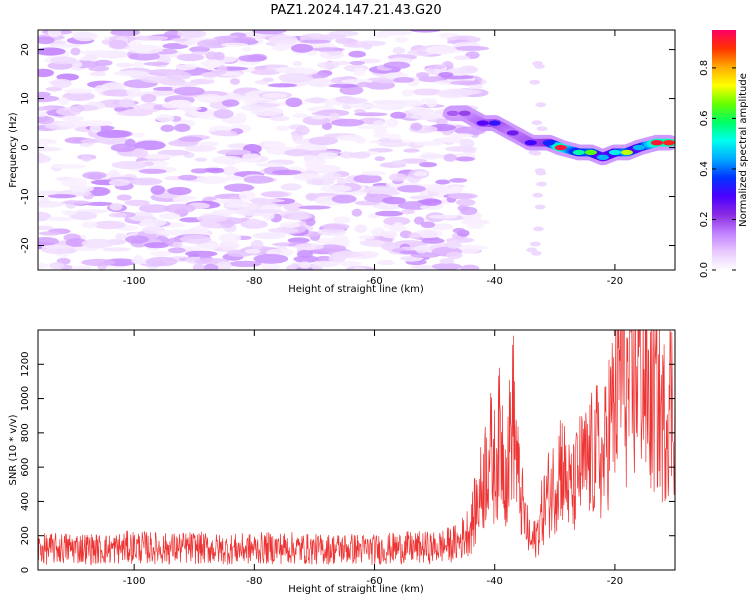 The image size is (750, 600). What do you see at coordinates (25, 398) in the screenshot?
I see `y-tick-label: 1000` at bounding box center [25, 398].